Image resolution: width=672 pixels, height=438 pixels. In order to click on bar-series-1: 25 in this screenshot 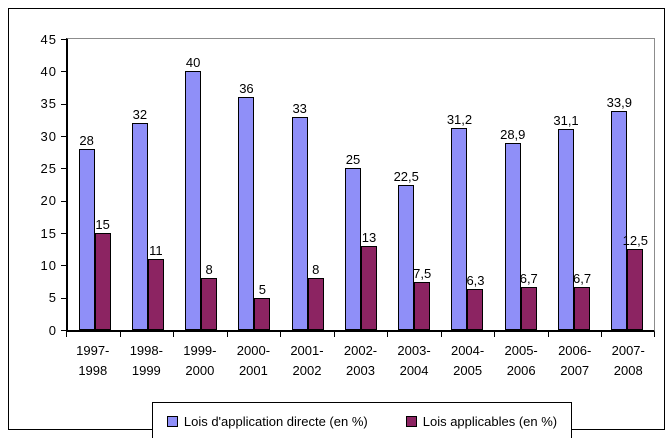, I will do `click(352, 241)`.